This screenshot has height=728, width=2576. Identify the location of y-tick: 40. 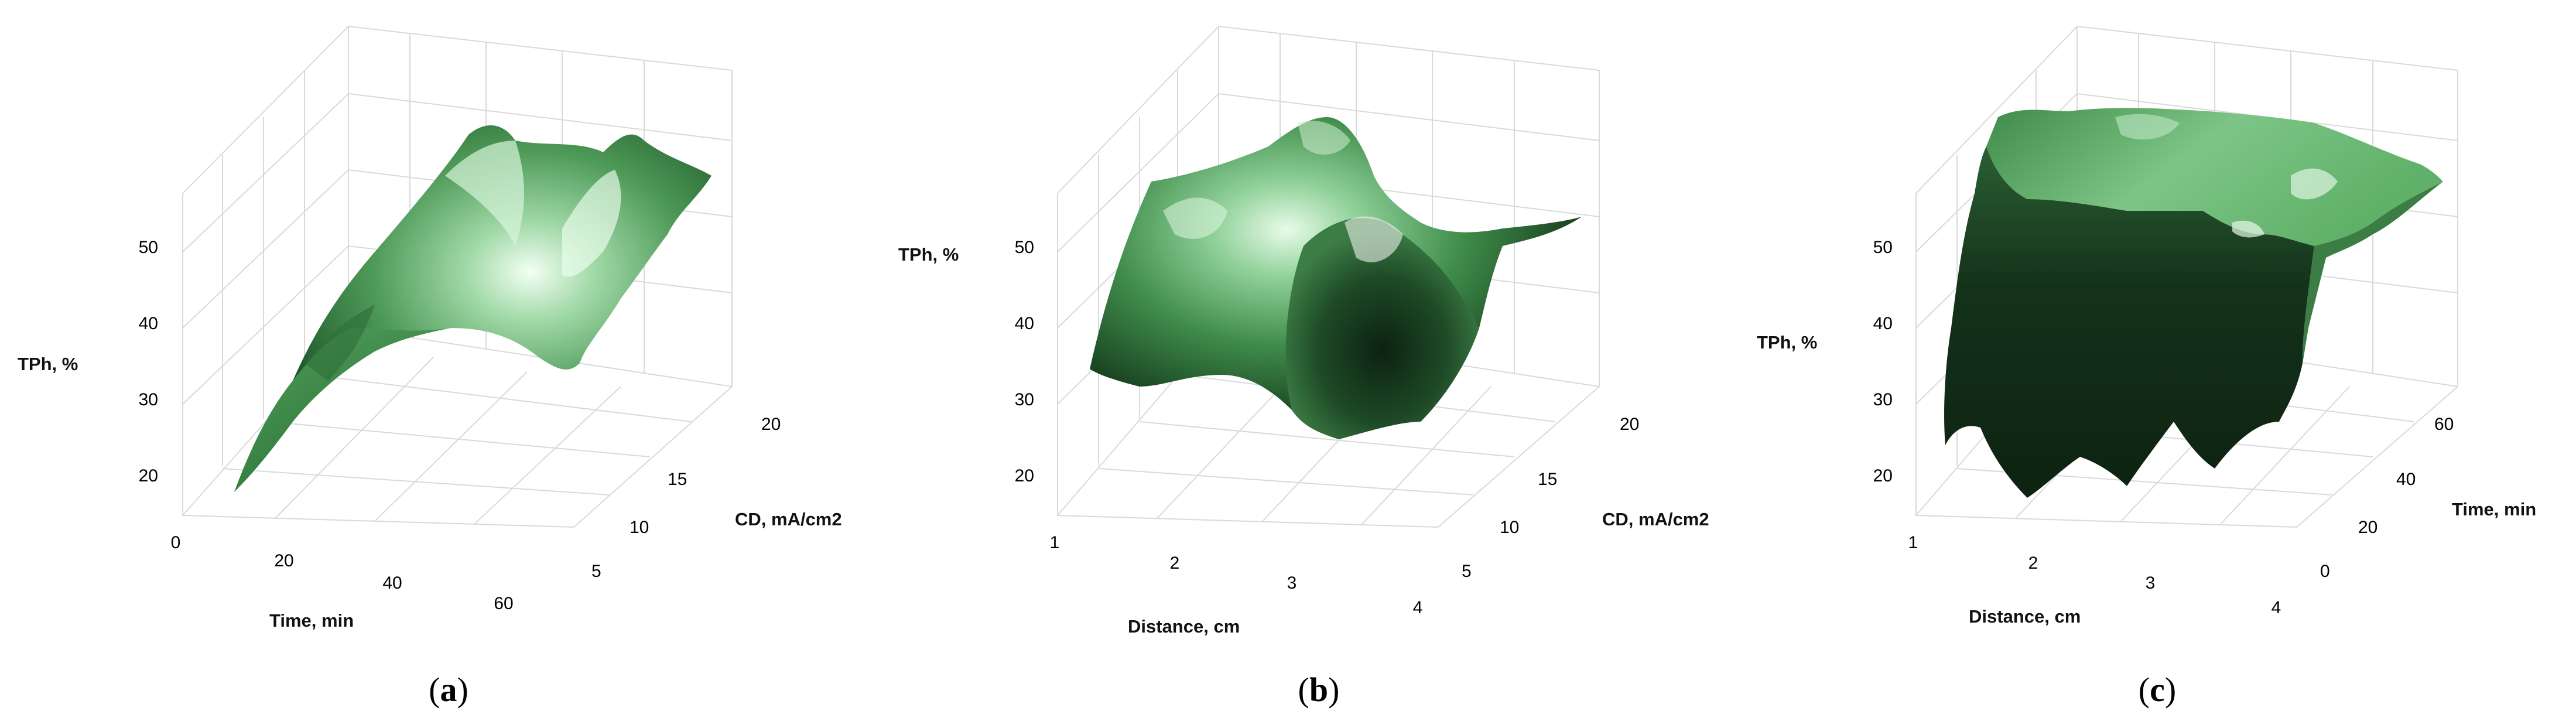
(2406, 479).